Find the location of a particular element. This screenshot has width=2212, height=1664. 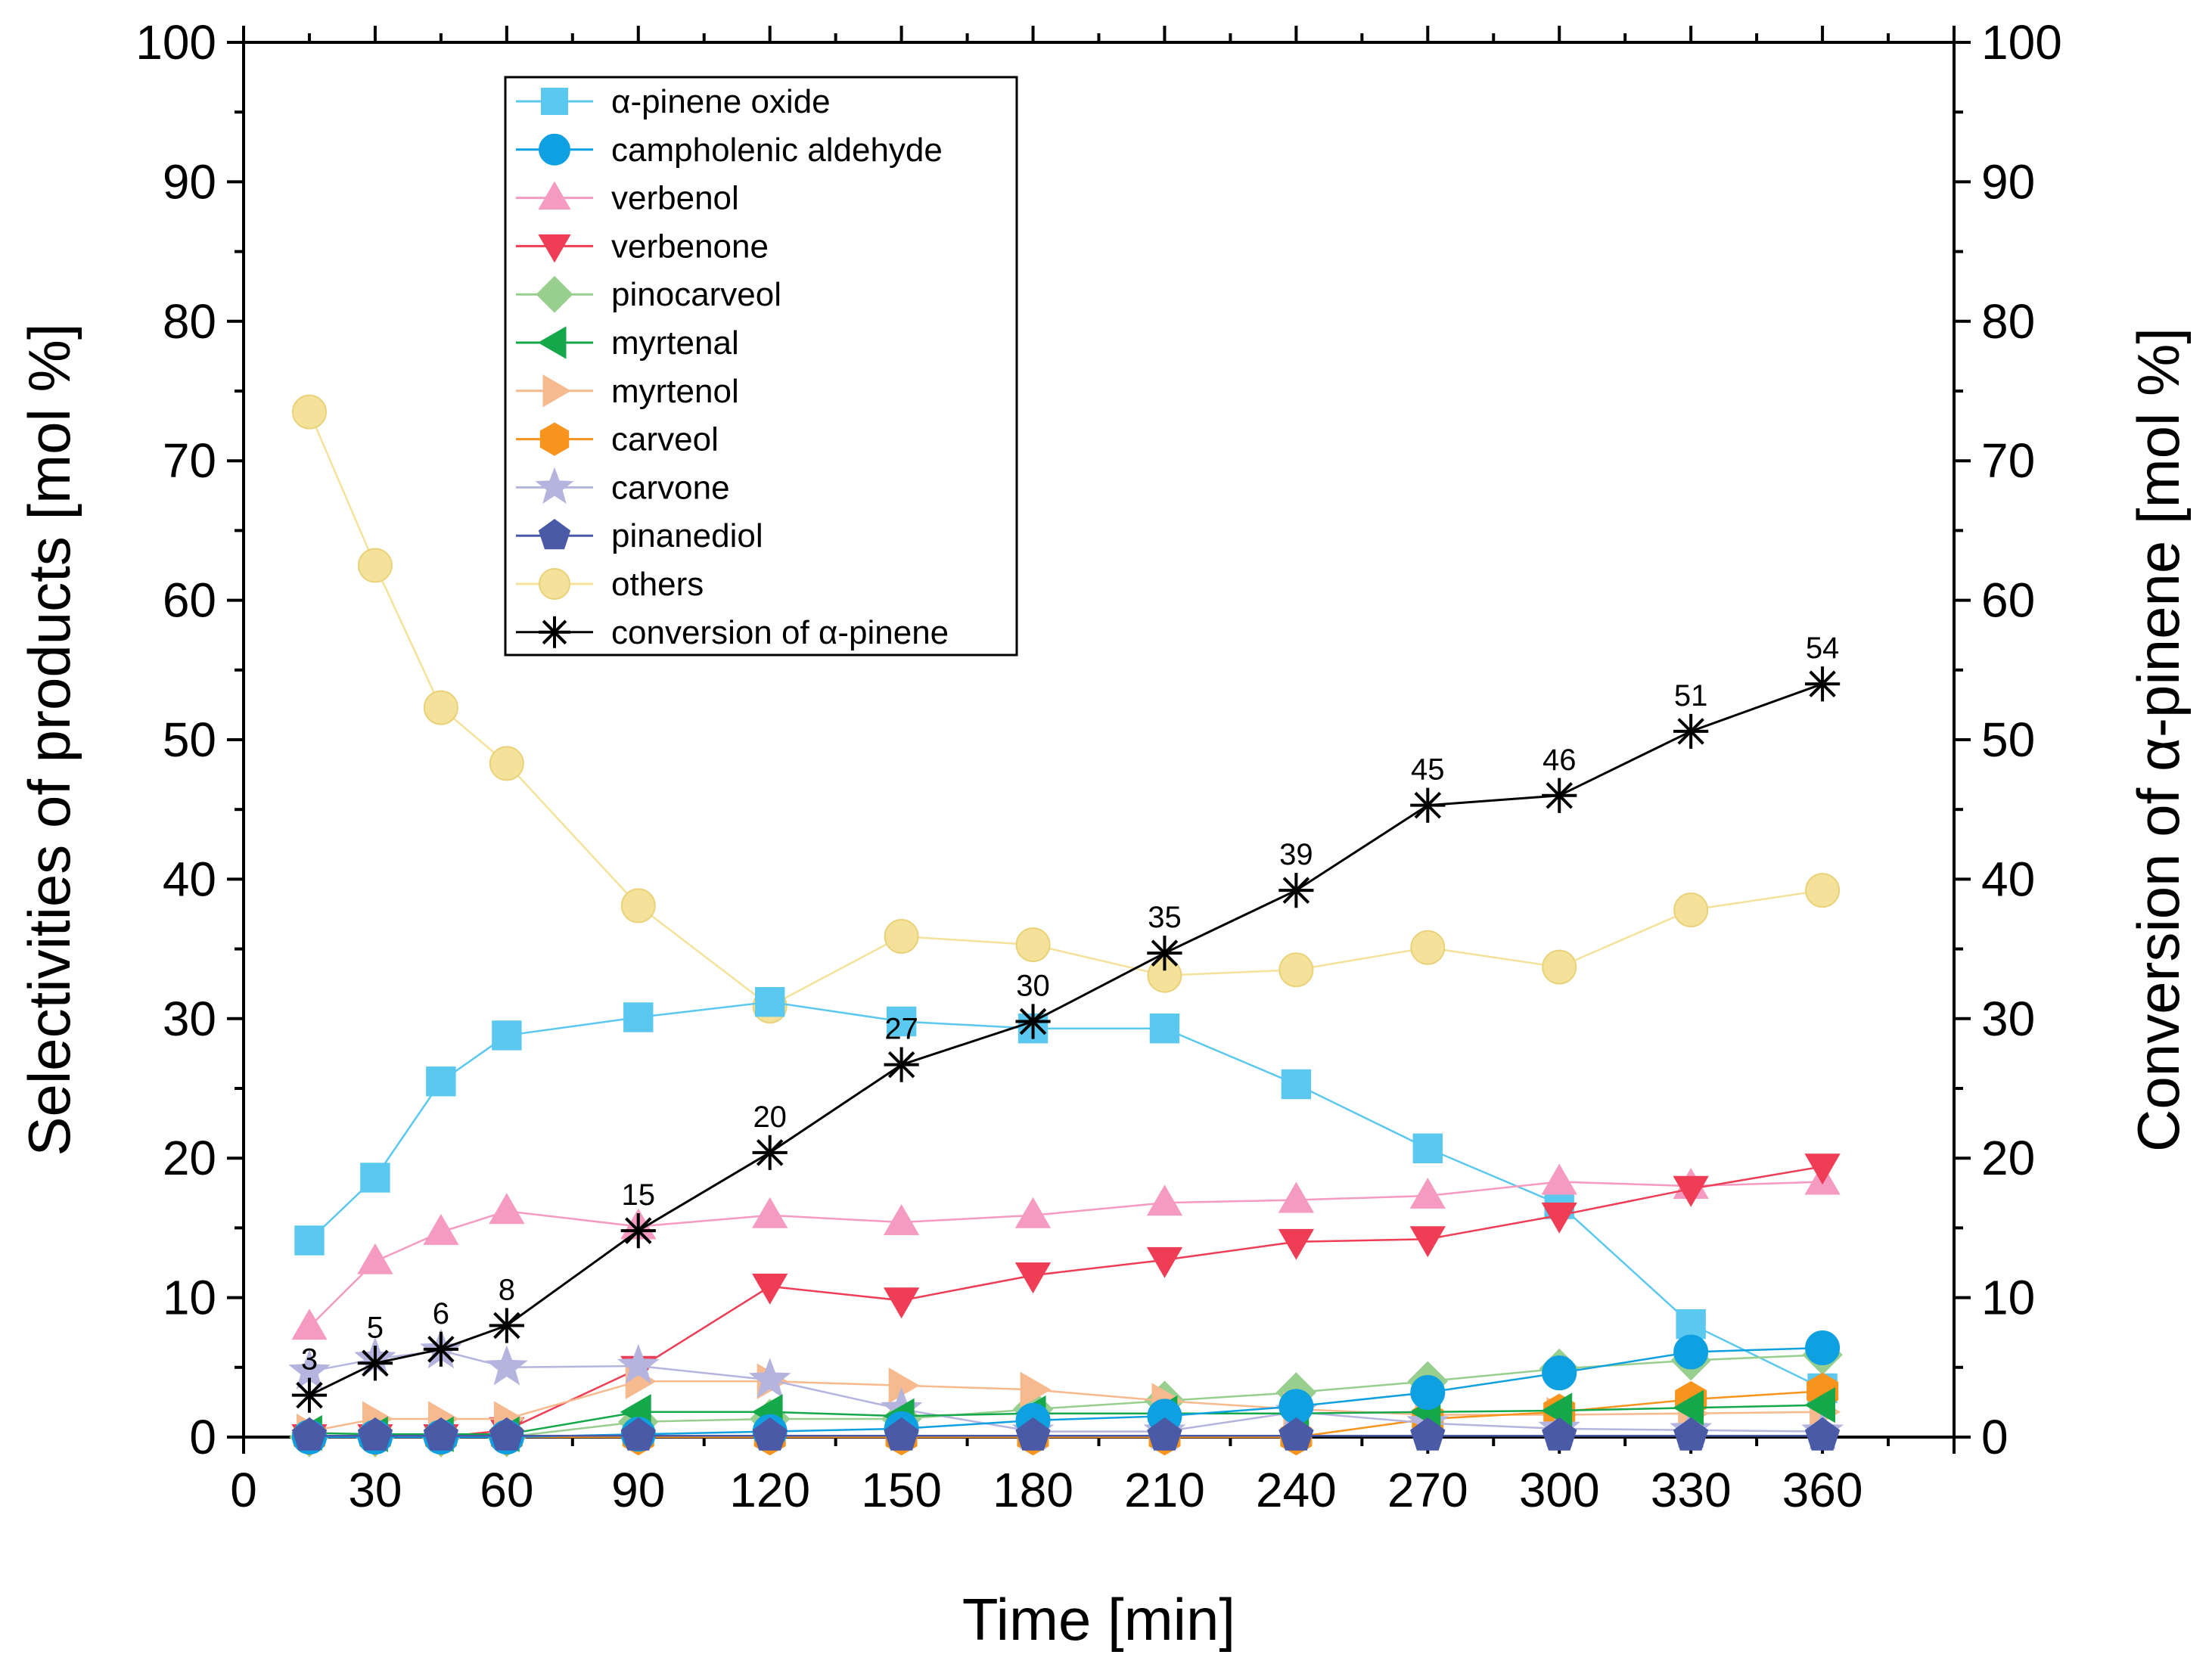

legend-label: pinocarveol is located at coordinates (696, 294).